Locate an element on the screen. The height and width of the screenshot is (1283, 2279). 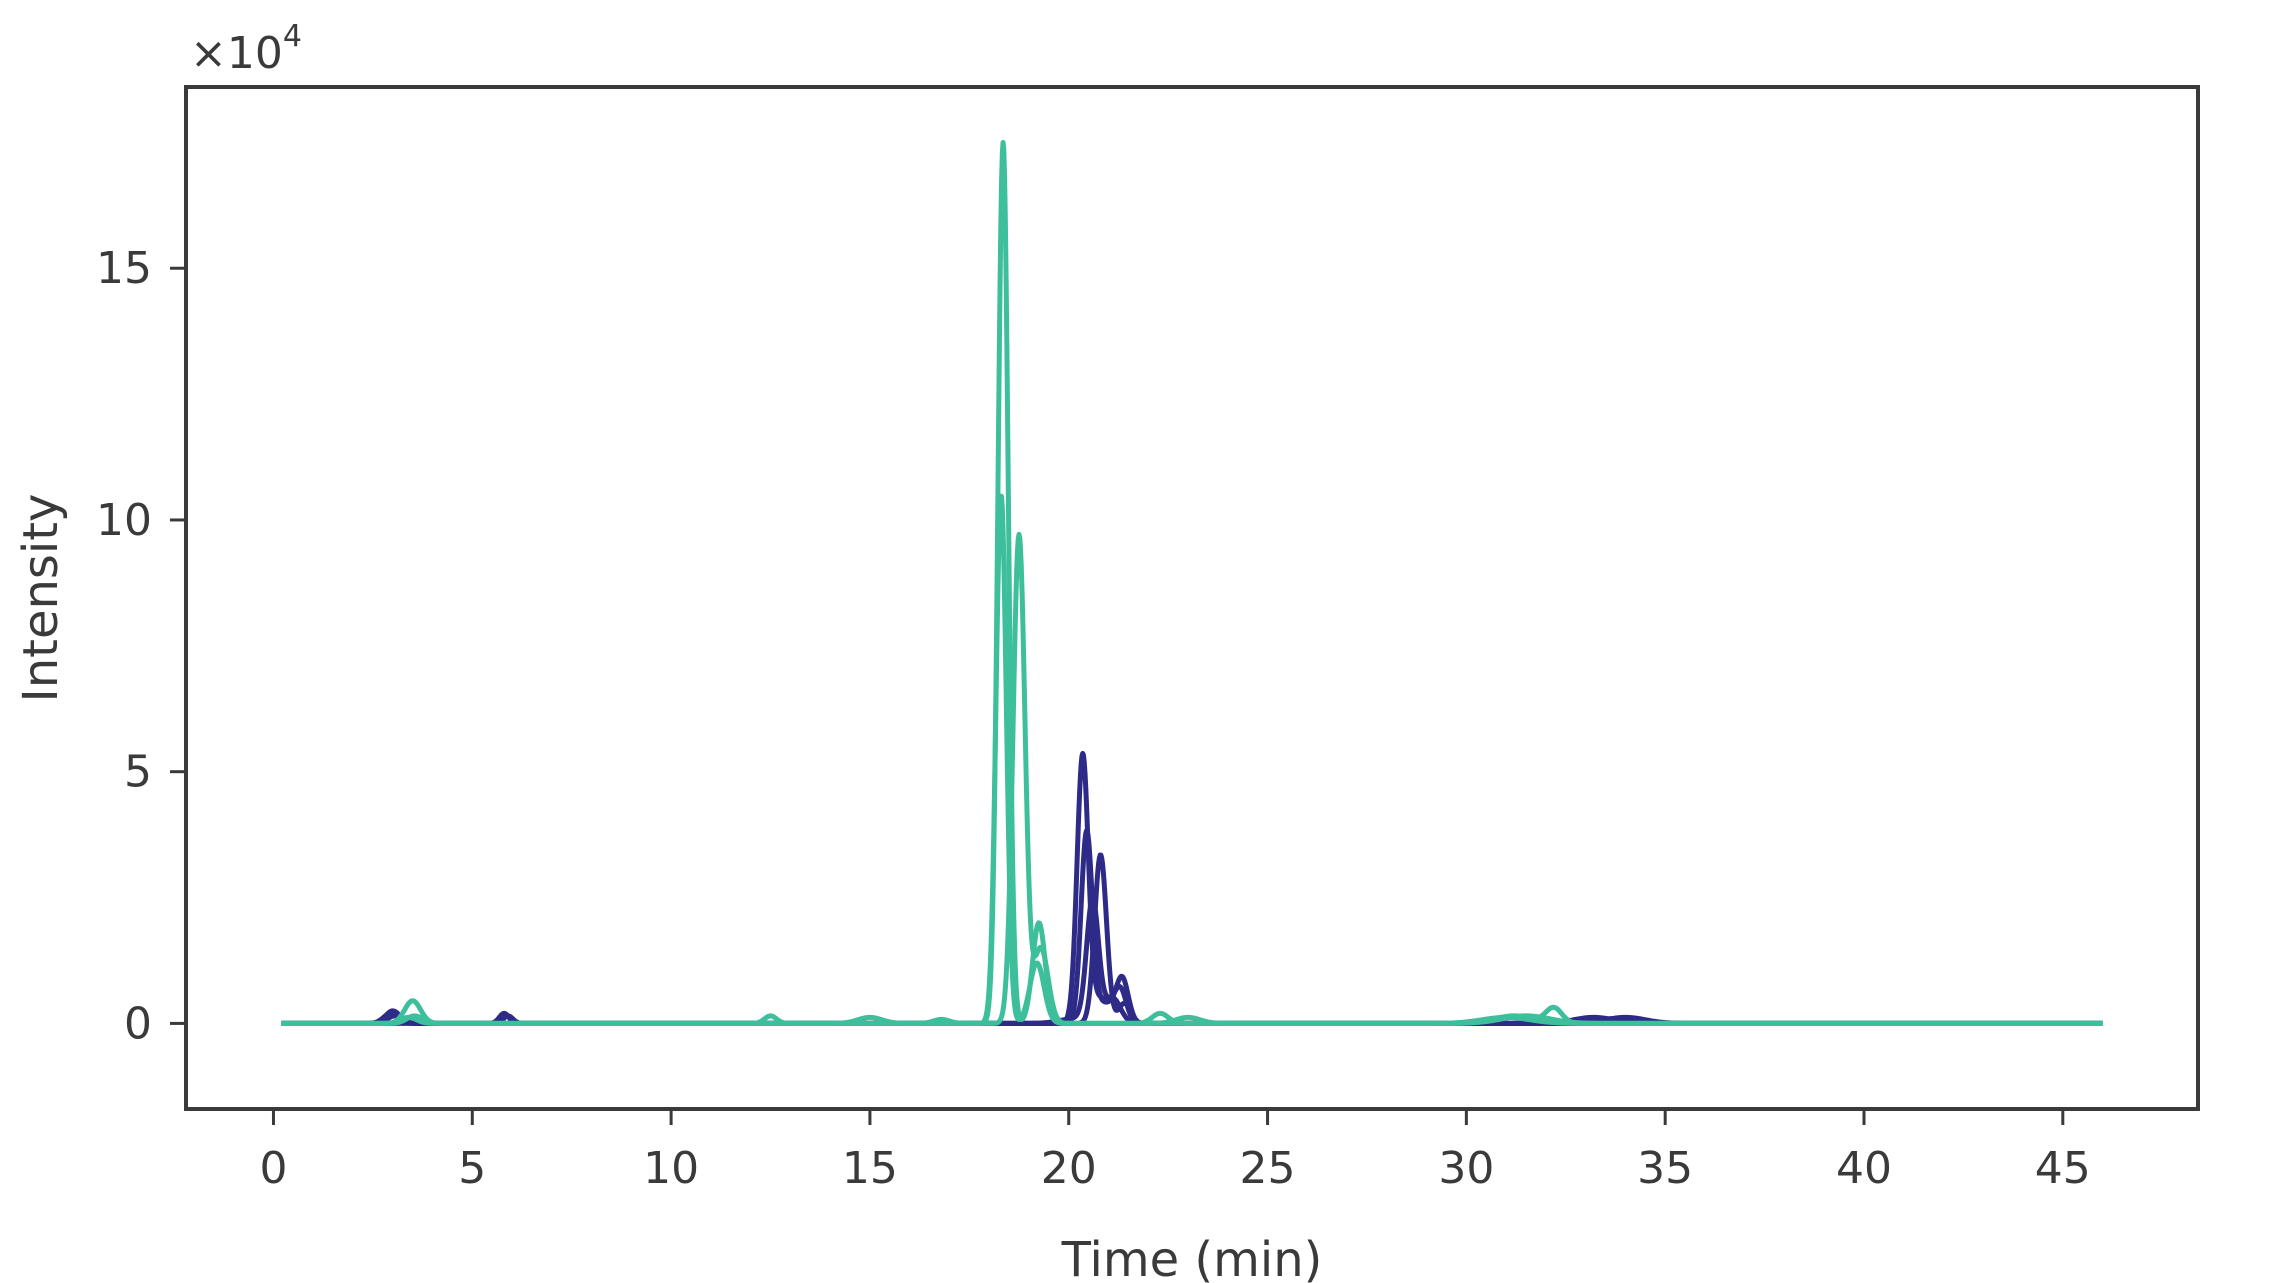
y-tick-label: 15 is located at coordinates (124, 268).